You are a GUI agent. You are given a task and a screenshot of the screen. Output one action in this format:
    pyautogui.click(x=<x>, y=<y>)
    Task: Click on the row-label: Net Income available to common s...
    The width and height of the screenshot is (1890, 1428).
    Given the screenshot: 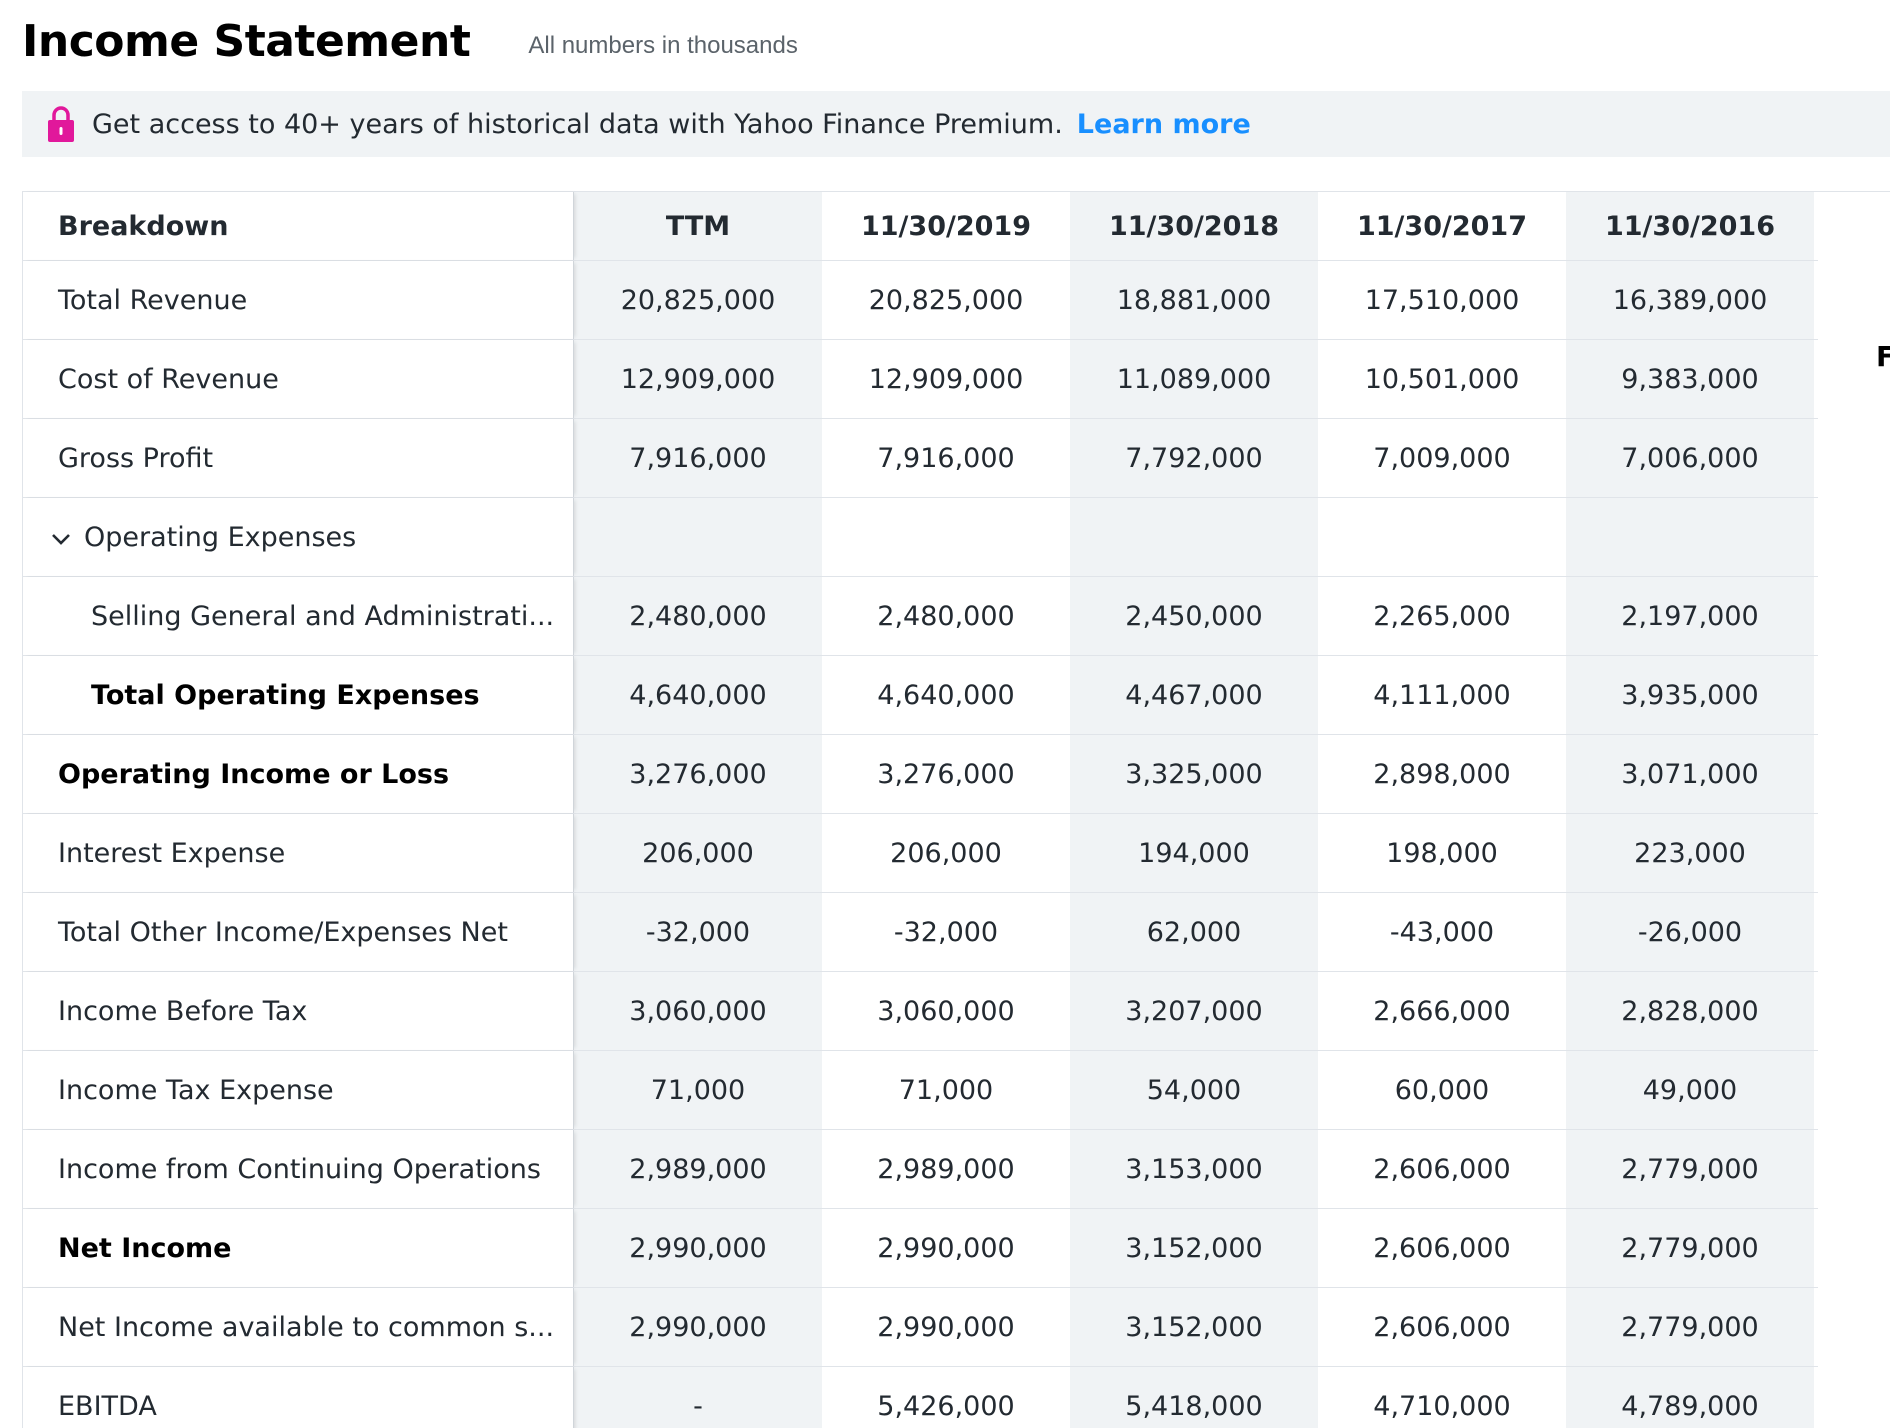 What is the action you would take?
    pyautogui.click(x=298, y=1327)
    